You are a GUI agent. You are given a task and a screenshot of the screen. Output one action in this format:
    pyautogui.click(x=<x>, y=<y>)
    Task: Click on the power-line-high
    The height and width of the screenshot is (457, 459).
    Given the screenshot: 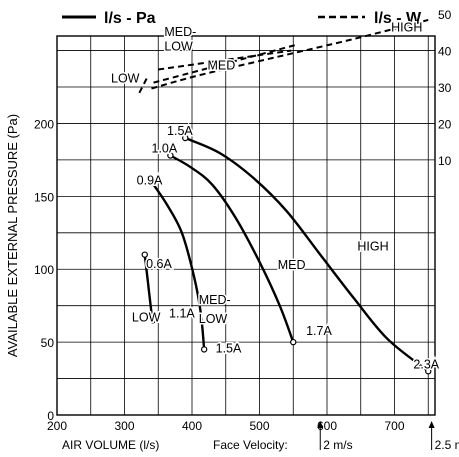 What is the action you would take?
    pyautogui.click(x=290, y=54)
    